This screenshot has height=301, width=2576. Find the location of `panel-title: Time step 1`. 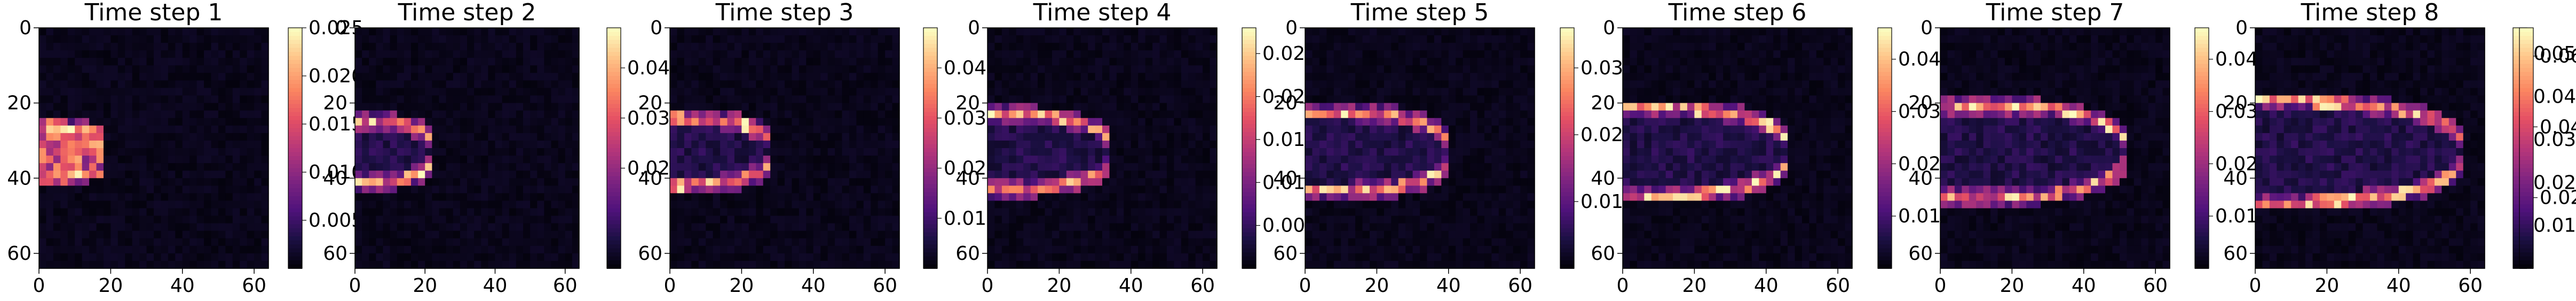

panel-title: Time step 1 is located at coordinates (153, 13).